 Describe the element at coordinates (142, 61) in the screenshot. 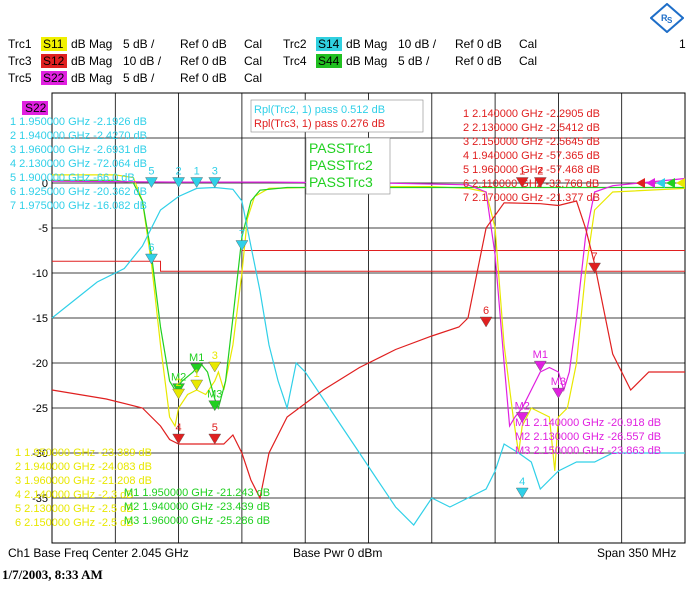

I see `trace-scale: 10 dB /` at that location.